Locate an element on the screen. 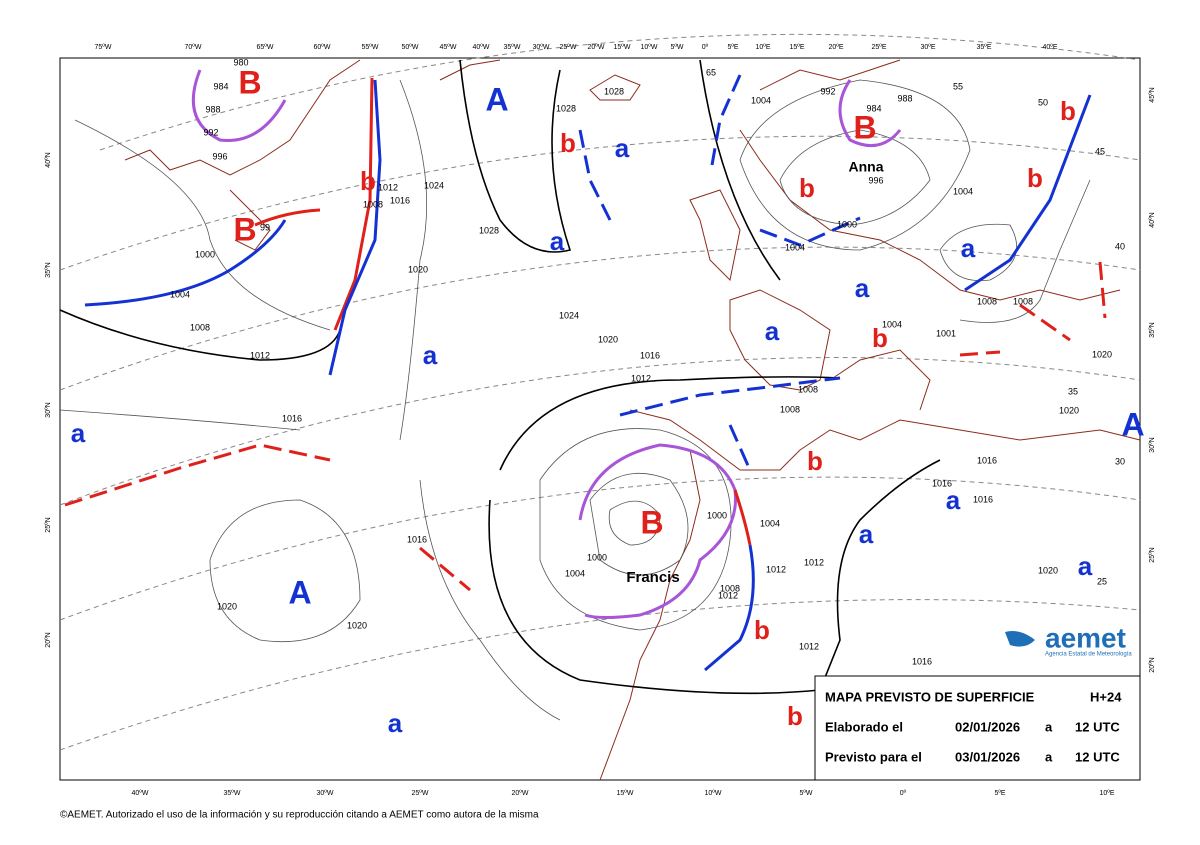 Image resolution: width=1200 pixels, height=845 pixels. logo-mark is located at coordinates (1020, 639).